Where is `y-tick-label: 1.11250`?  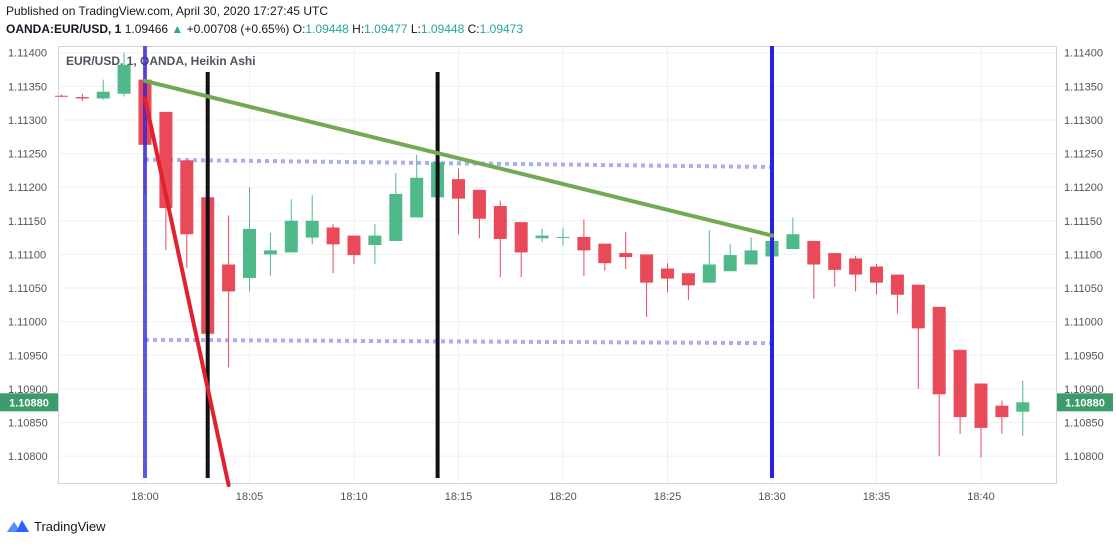
y-tick-label: 1.11250 is located at coordinates (27, 155).